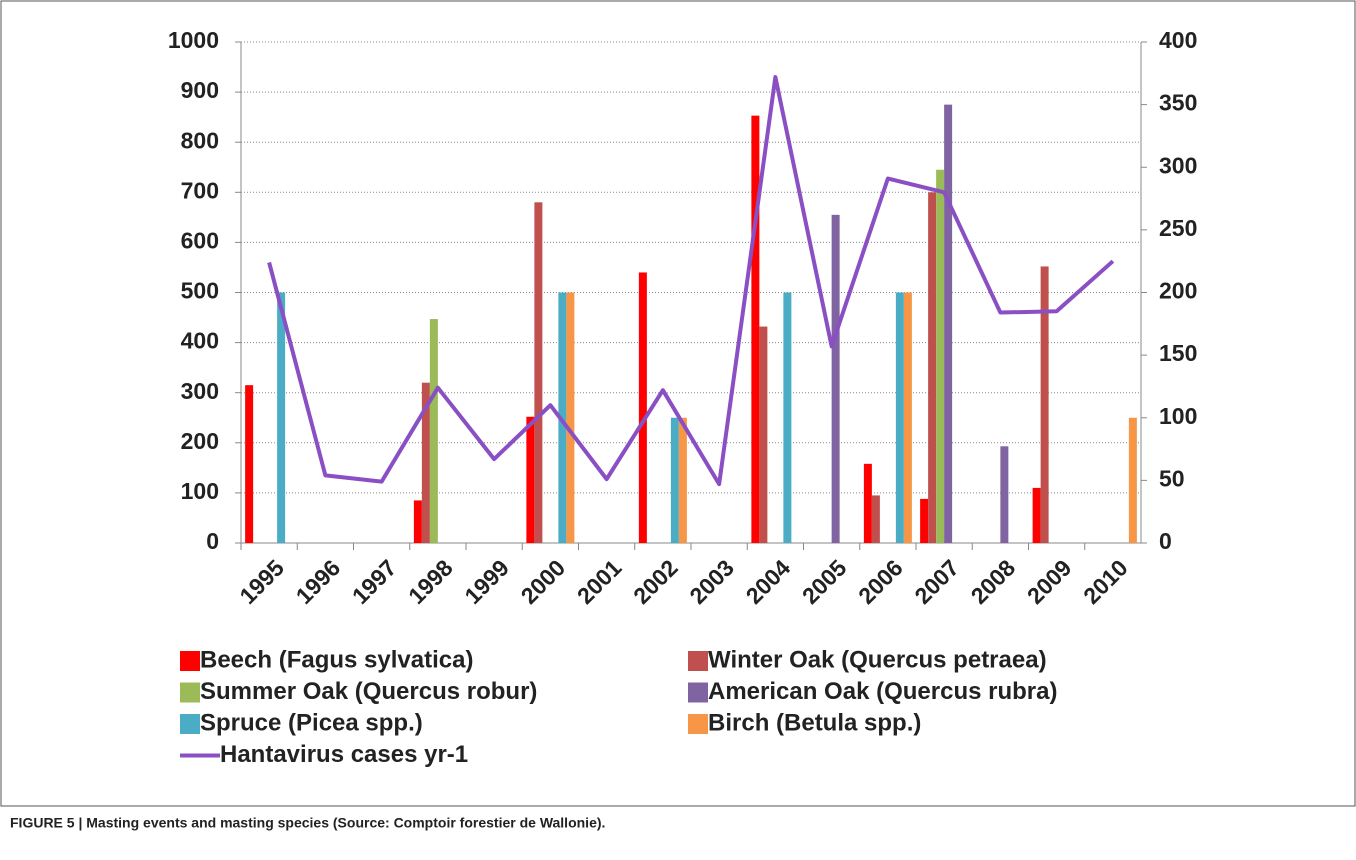 The width and height of the screenshot is (1356, 860). Describe the element at coordinates (1165, 541) in the screenshot. I see `y2-tick-label: 0` at that location.